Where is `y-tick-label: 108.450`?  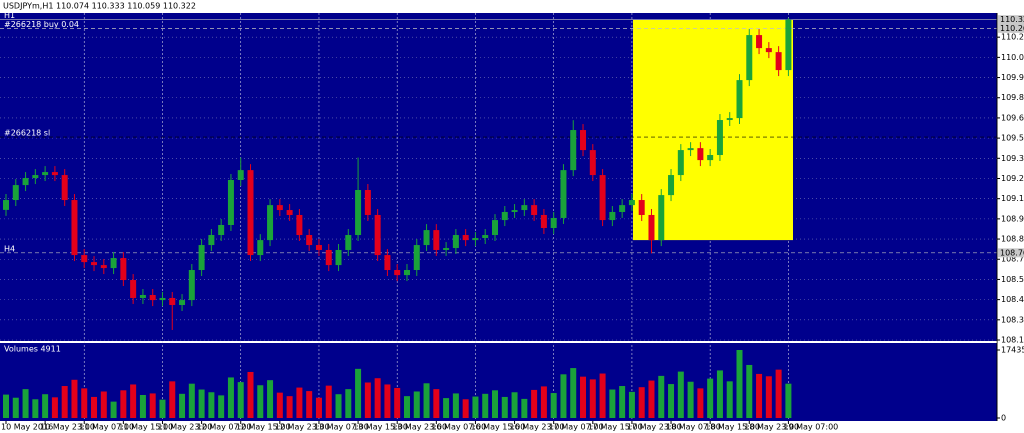 y-tick-label: 108.450 is located at coordinates (1012, 299).